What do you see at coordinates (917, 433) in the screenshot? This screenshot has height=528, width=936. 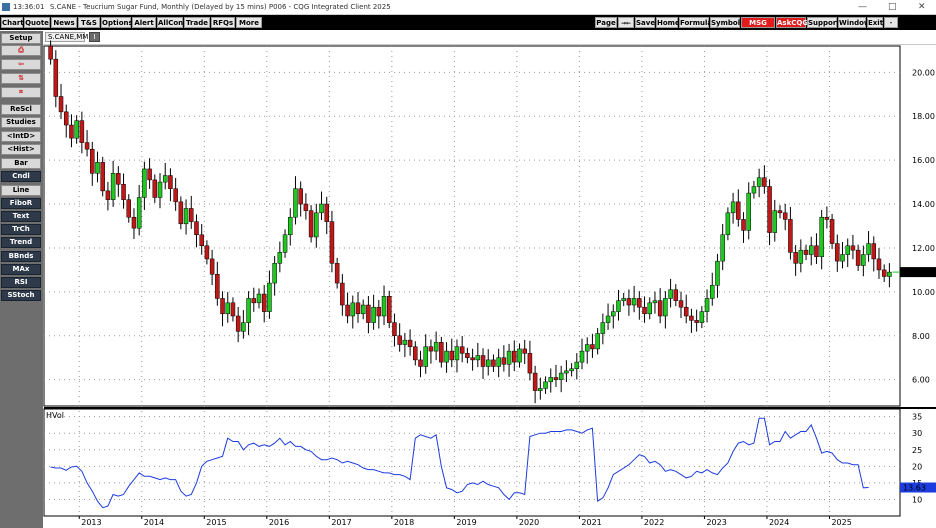 I see `hvol-tick-label: 30` at bounding box center [917, 433].